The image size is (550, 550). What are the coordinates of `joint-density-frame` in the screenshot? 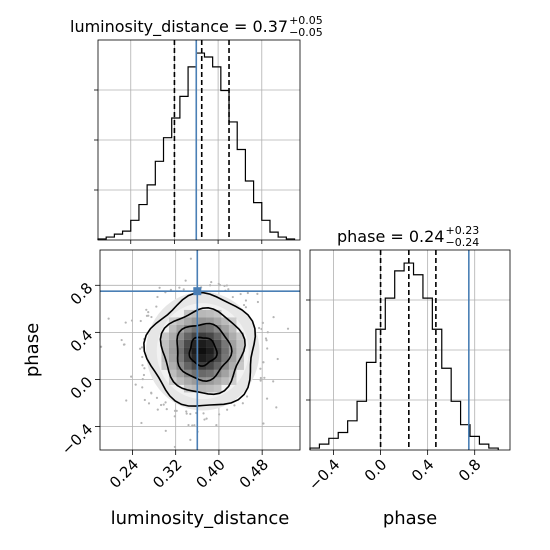 It's located at (200, 350).